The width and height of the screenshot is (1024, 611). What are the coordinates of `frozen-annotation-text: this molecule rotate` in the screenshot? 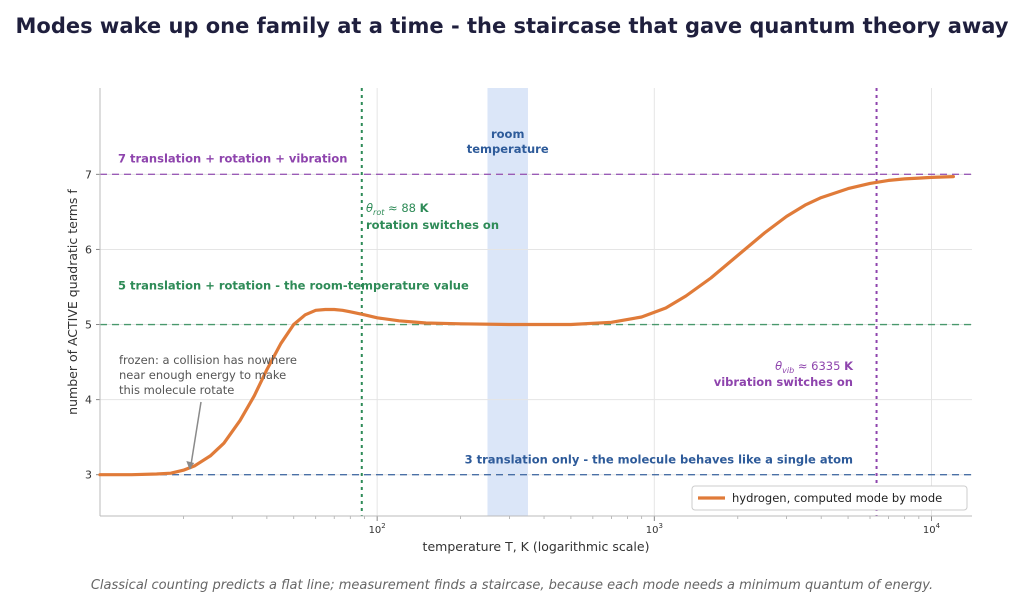 It's located at (176, 390).